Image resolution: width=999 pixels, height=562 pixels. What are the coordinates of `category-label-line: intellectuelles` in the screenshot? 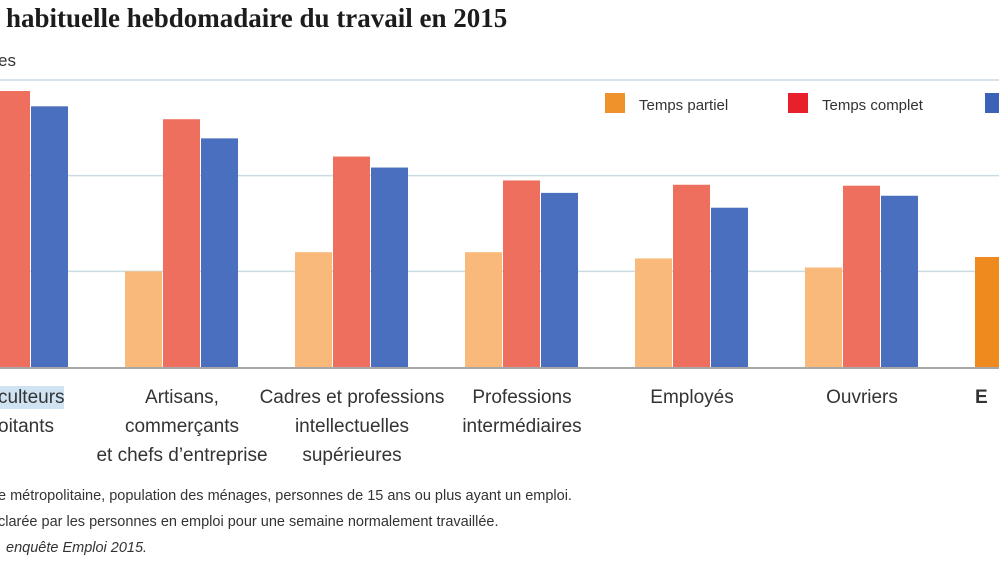 It's located at (352, 426).